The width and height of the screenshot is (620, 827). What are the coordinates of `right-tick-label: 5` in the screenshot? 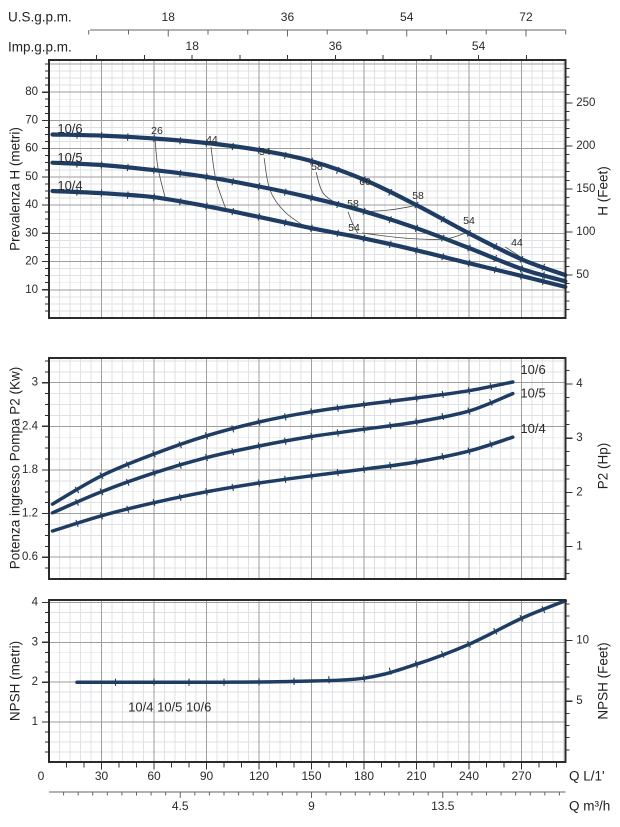 It's located at (579, 701).